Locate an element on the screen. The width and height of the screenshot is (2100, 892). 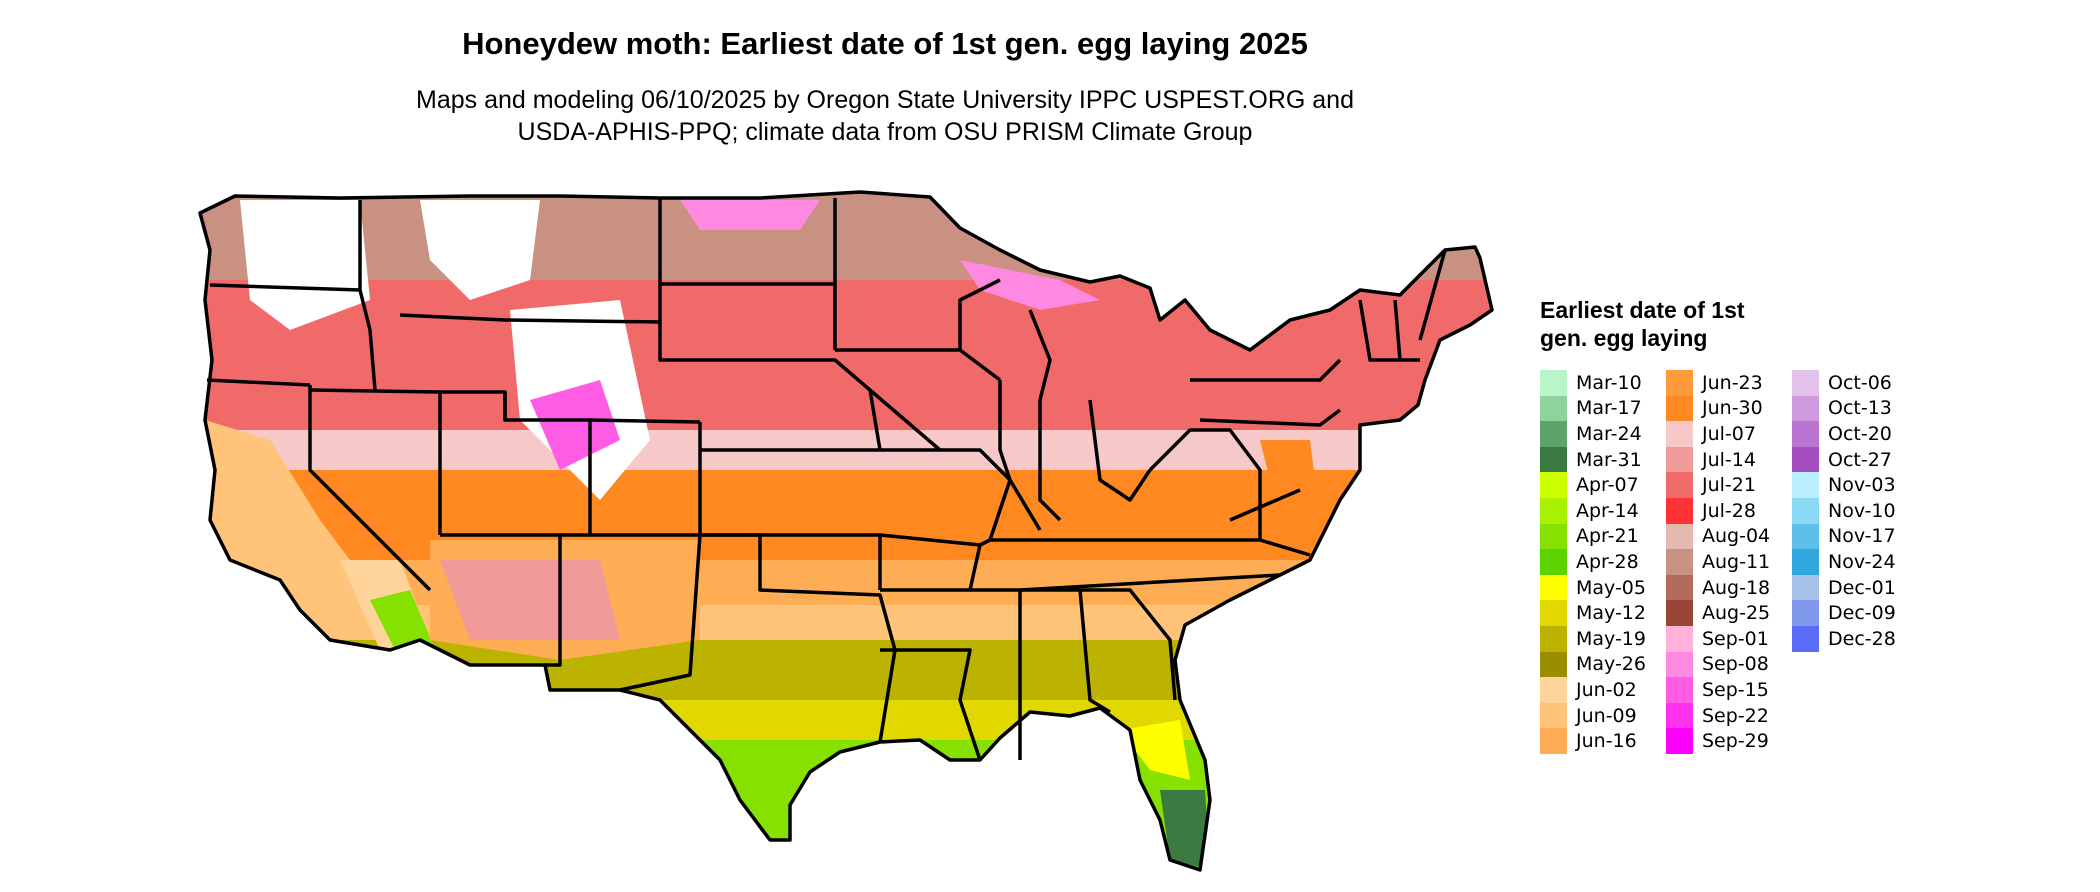
legend-item: Jun-23 is located at coordinates (1729, 383).